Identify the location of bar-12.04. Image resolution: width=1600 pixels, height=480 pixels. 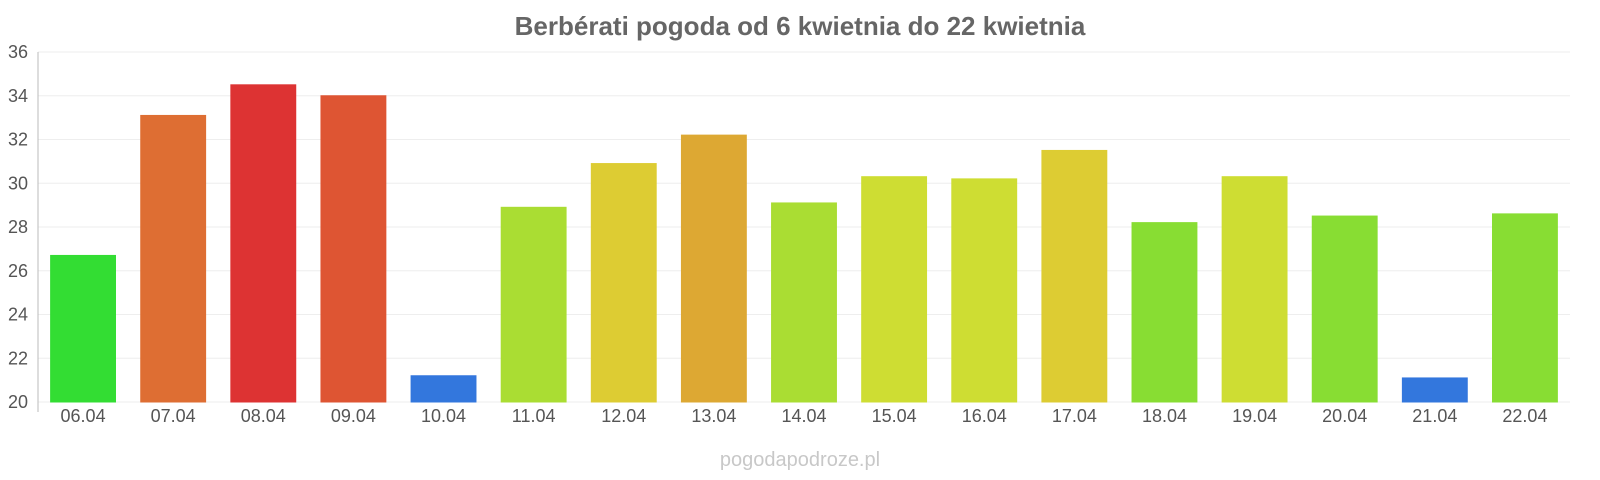
(623, 283).